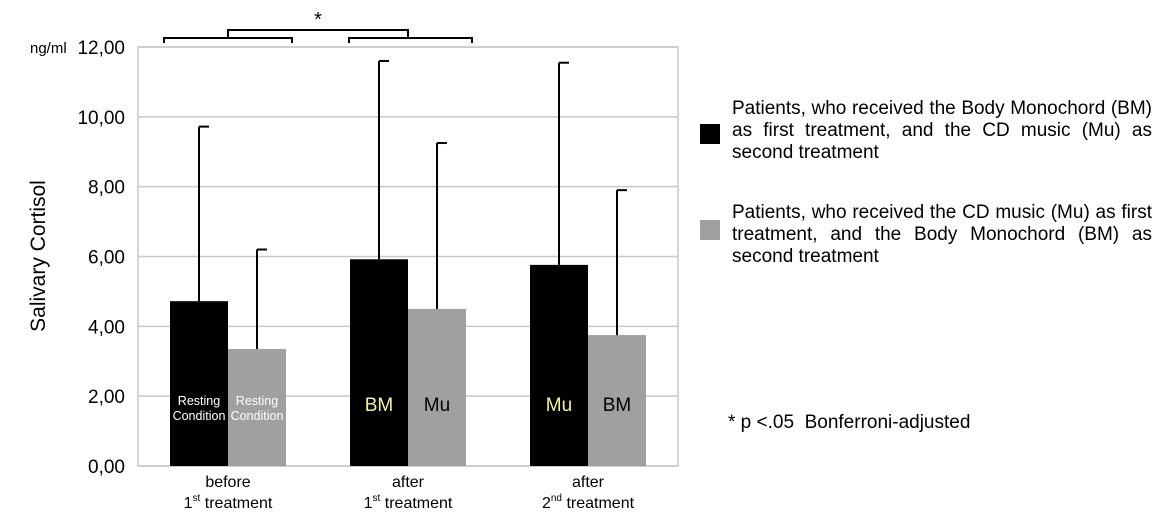 The height and width of the screenshot is (514, 1159). What do you see at coordinates (710, 230) in the screenshot?
I see `legend-swatch-gray` at bounding box center [710, 230].